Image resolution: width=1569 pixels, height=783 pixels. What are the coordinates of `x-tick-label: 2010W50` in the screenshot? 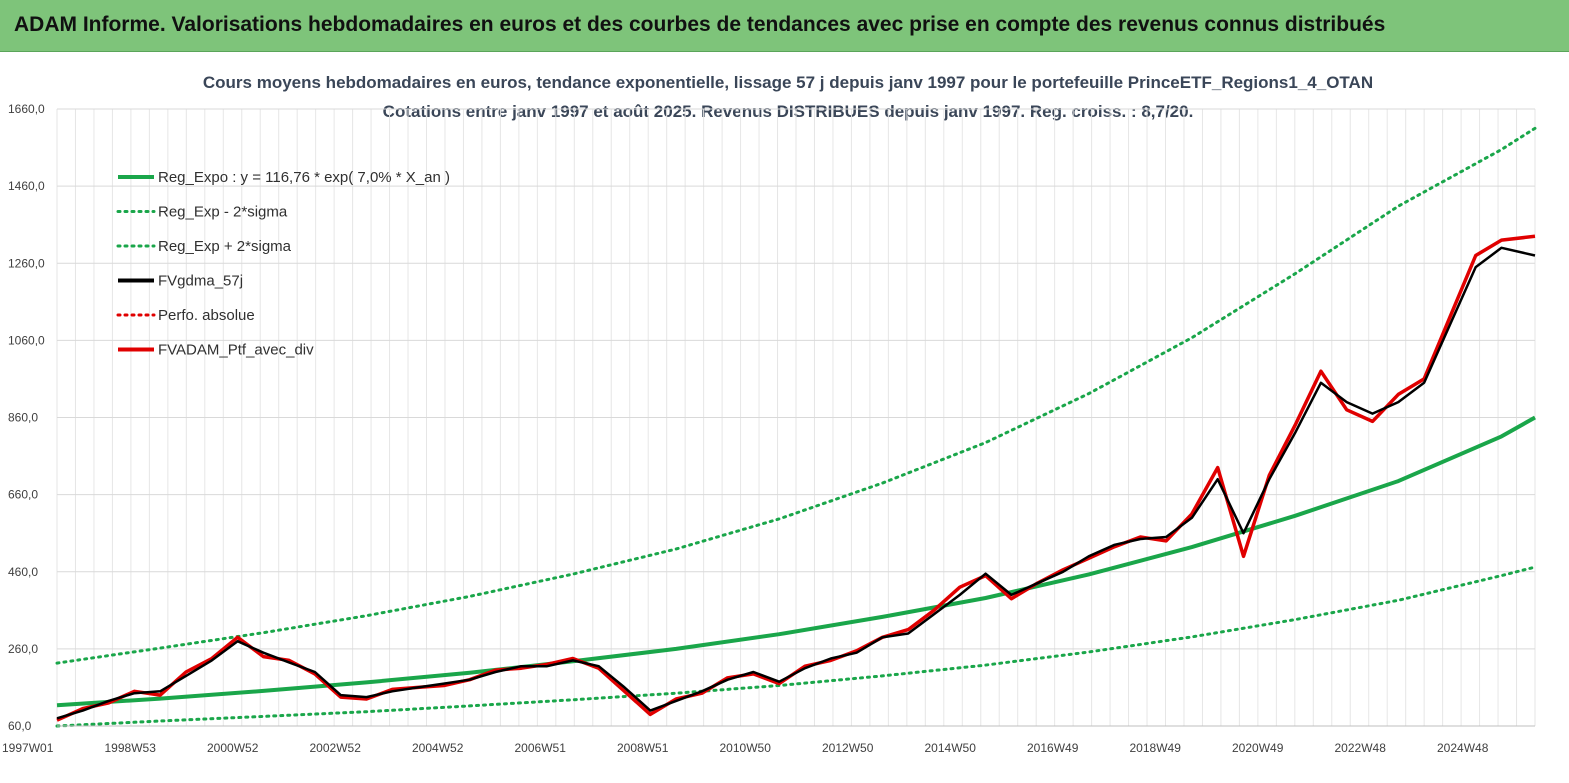 It's located at (746, 748).